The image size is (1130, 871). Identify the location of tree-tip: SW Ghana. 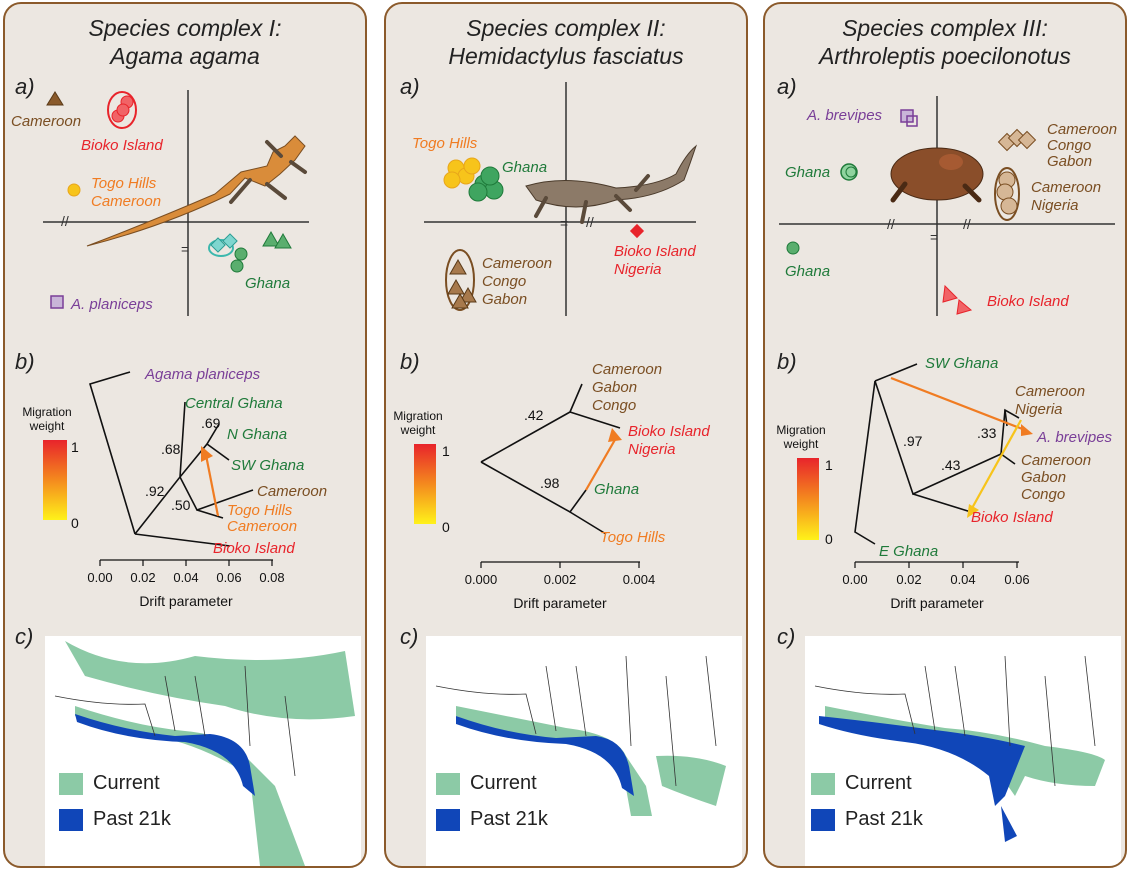
(961, 363).